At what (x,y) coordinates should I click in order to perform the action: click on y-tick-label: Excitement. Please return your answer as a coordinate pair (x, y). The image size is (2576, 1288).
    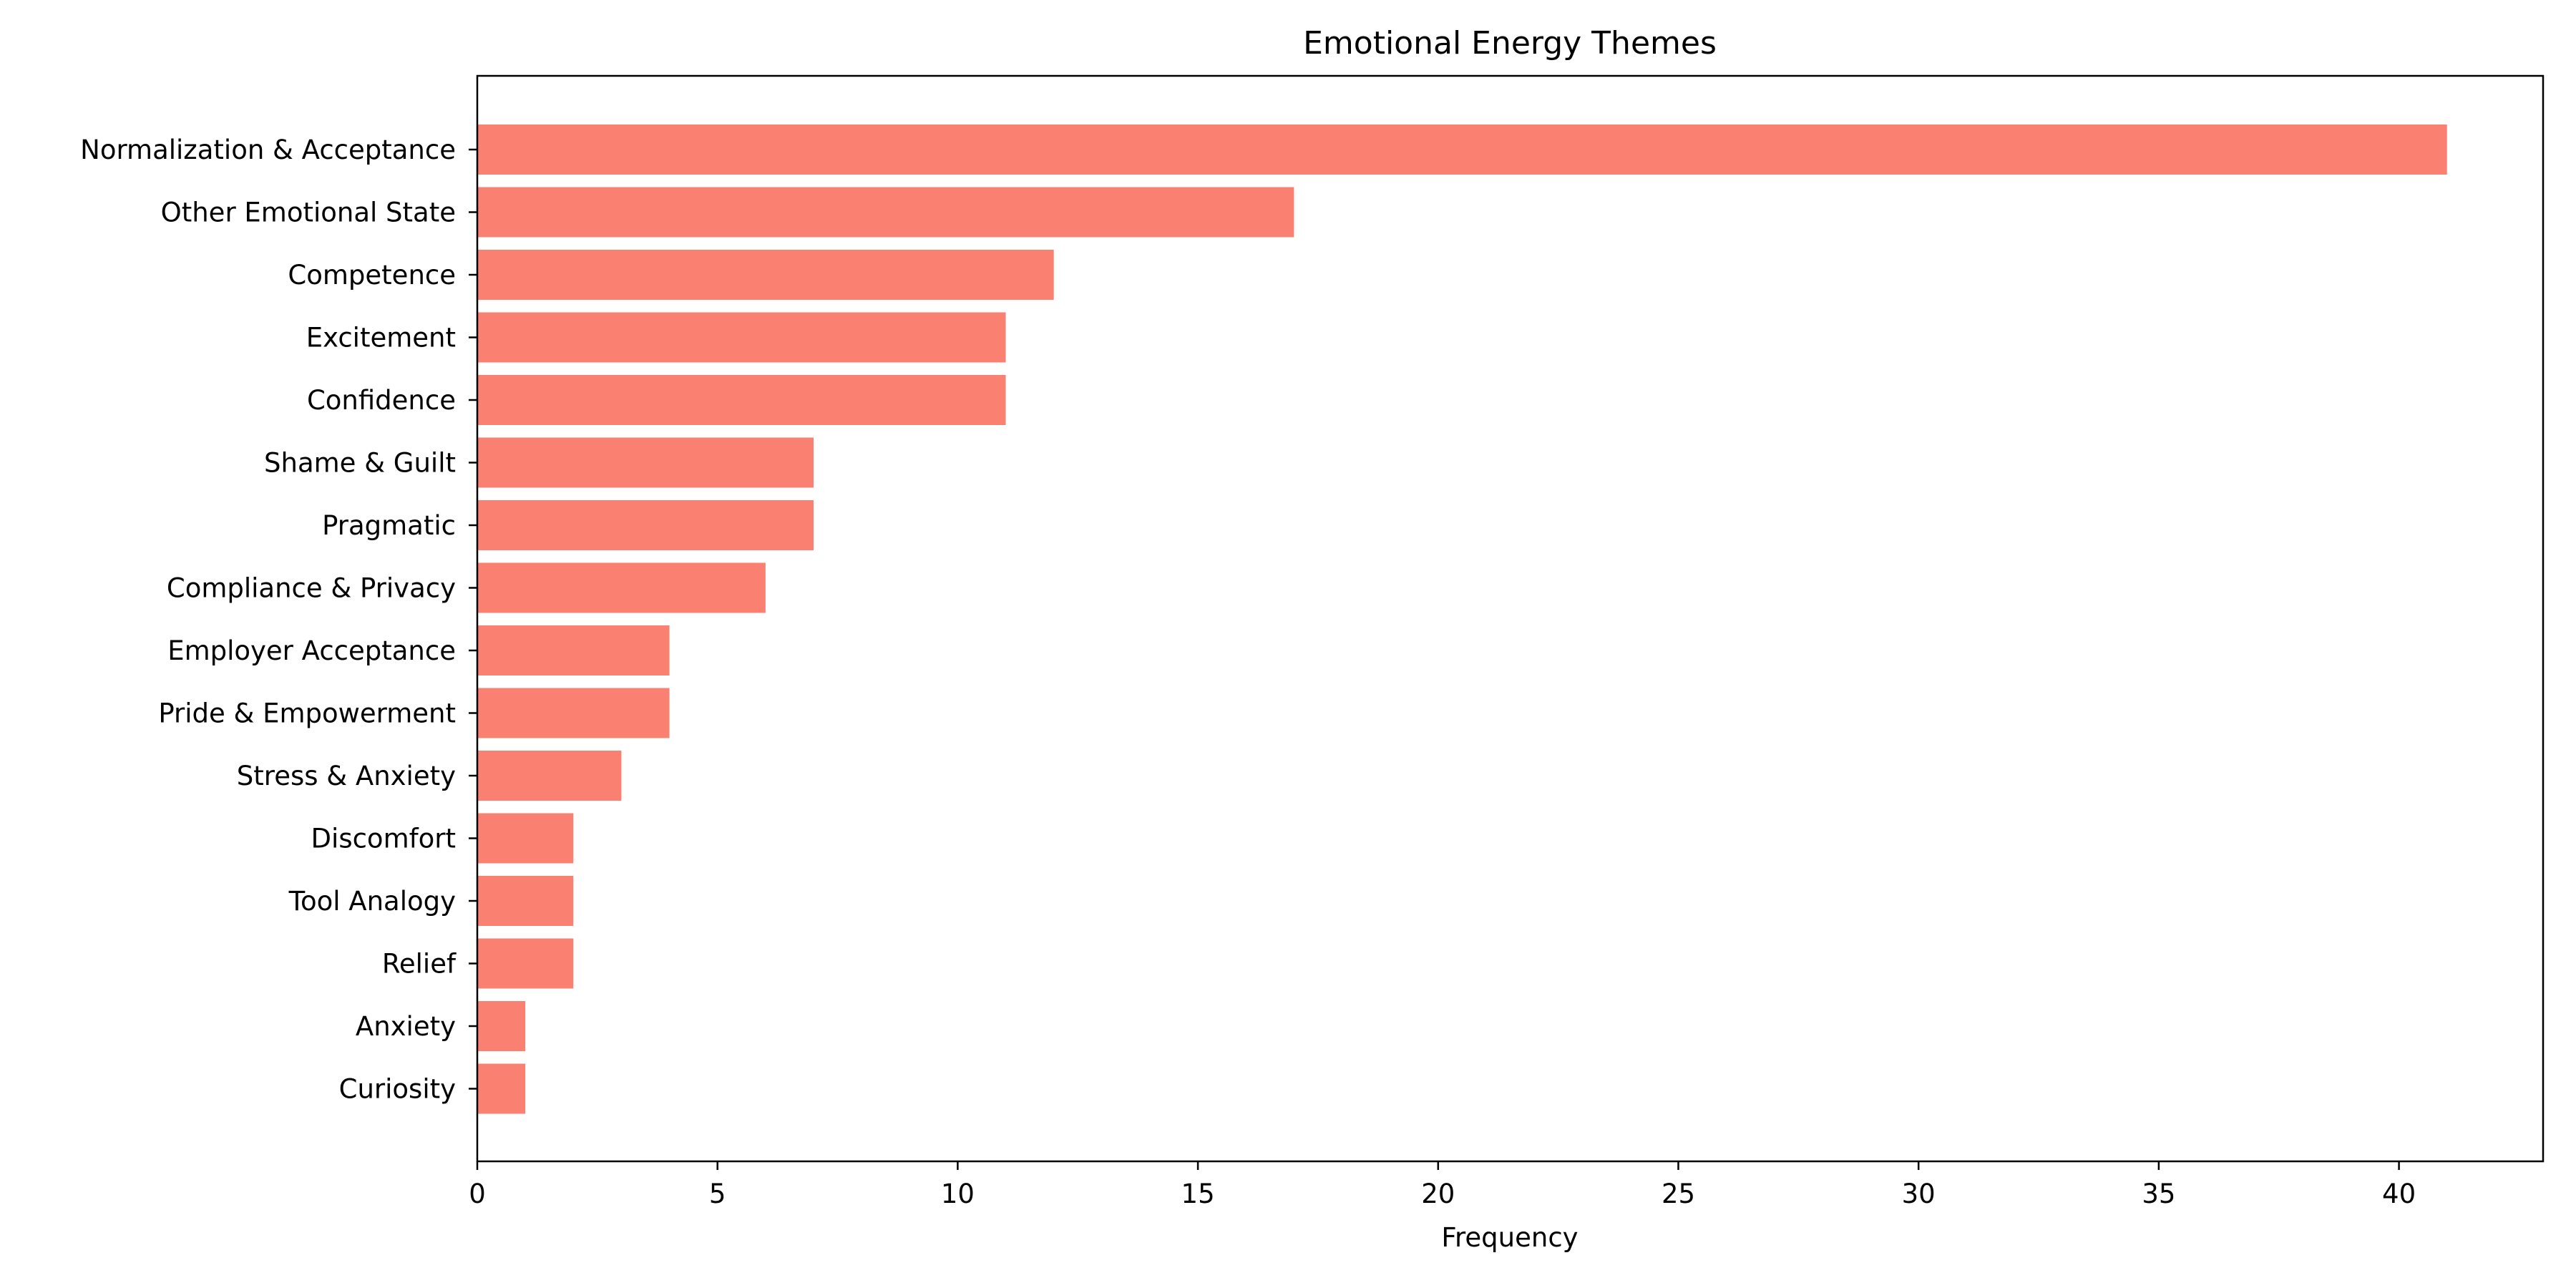
    Looking at the image, I should click on (381, 338).